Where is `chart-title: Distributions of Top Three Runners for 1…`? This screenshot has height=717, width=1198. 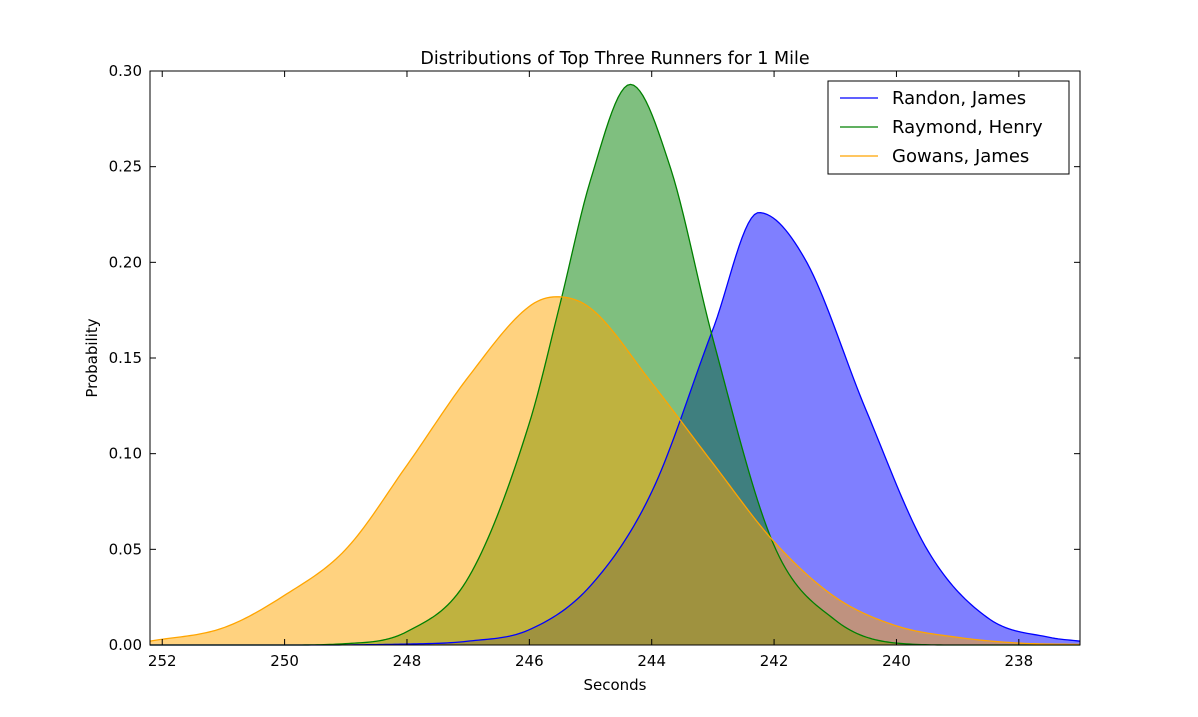
chart-title: Distributions of Top Three Runners for 1… is located at coordinates (614, 59).